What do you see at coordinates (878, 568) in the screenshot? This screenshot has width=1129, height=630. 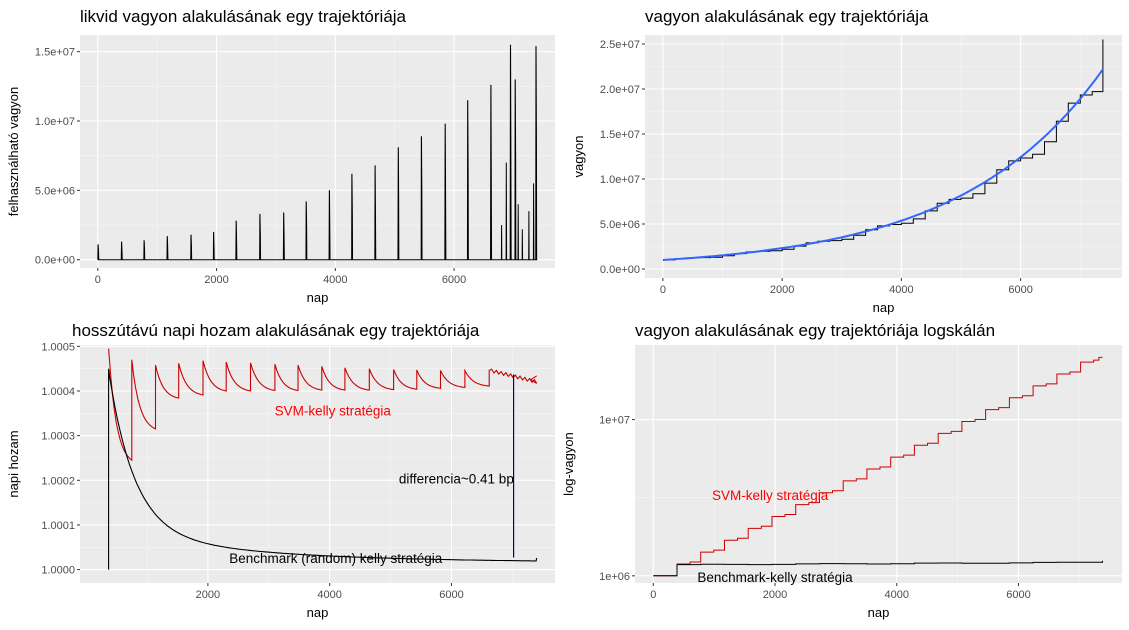 I see `benchmark-kelly-log-line` at bounding box center [878, 568].